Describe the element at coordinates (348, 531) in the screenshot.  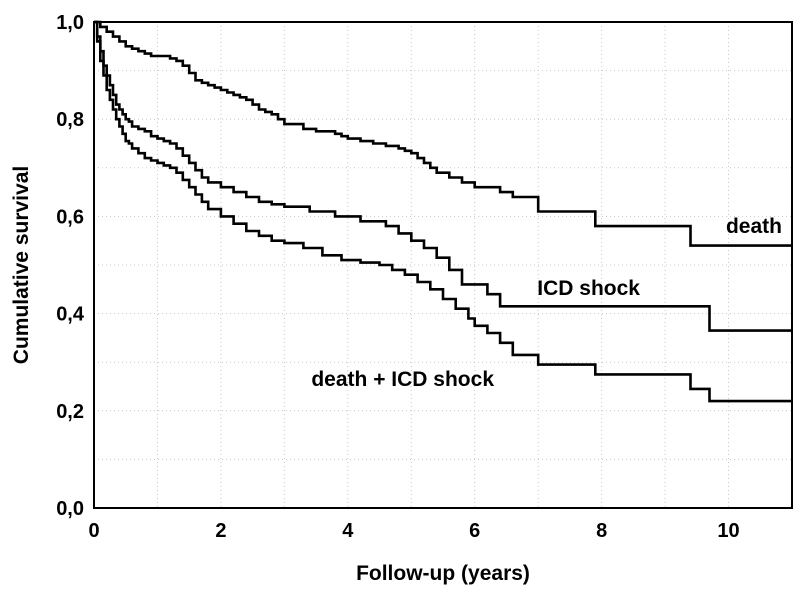
I see `x-tick-label: 4` at that location.